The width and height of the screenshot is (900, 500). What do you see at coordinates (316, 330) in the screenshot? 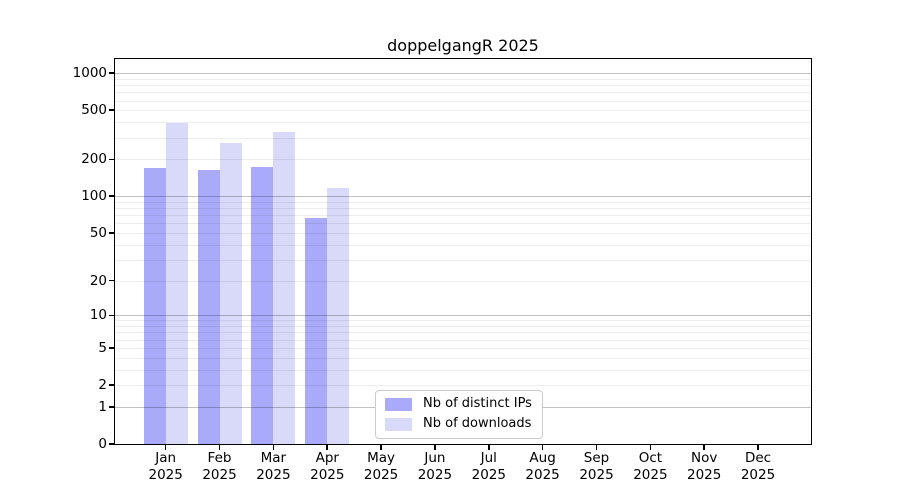
I see `bar-distinct-ips-apr` at bounding box center [316, 330].